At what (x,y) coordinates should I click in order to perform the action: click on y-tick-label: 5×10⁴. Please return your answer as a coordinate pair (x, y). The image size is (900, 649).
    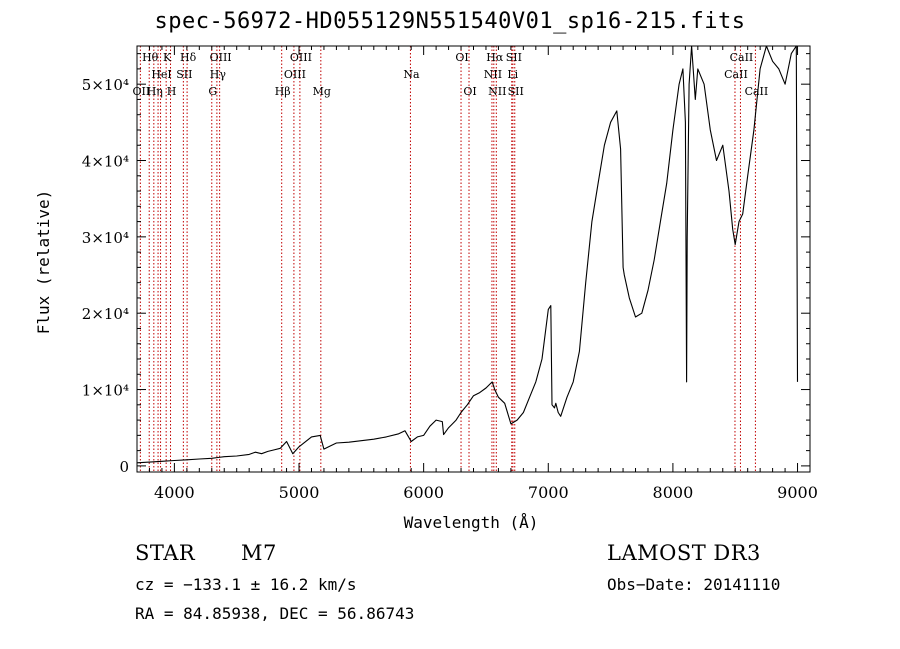
    Looking at the image, I should click on (105, 85).